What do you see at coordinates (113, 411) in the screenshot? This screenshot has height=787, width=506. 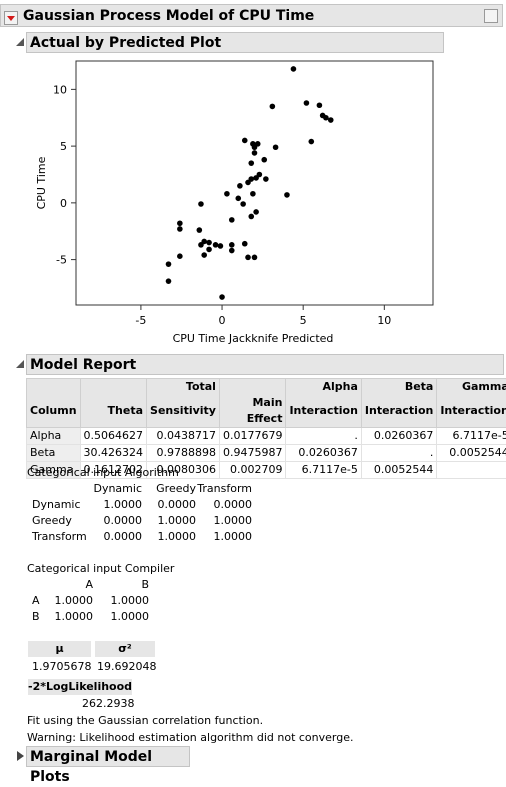 I see `column-header: Theta` at bounding box center [113, 411].